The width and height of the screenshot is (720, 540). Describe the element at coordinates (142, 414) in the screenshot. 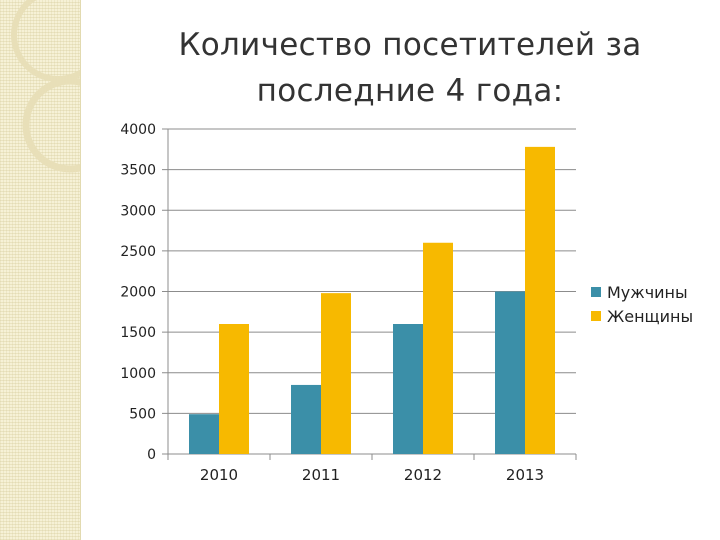

I see `y-tick-label: 500` at that location.